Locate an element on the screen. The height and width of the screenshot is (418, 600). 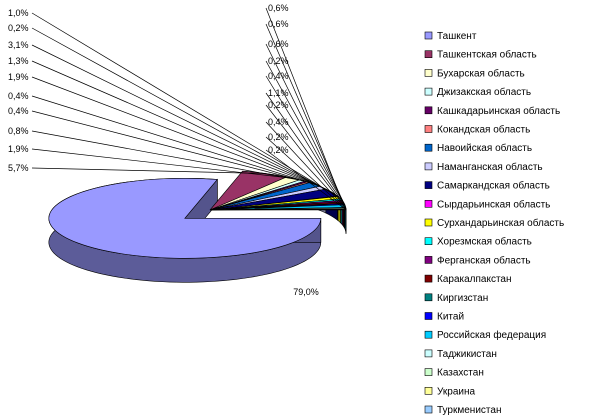
legend-entry: Ташкент is located at coordinates (450, 36).